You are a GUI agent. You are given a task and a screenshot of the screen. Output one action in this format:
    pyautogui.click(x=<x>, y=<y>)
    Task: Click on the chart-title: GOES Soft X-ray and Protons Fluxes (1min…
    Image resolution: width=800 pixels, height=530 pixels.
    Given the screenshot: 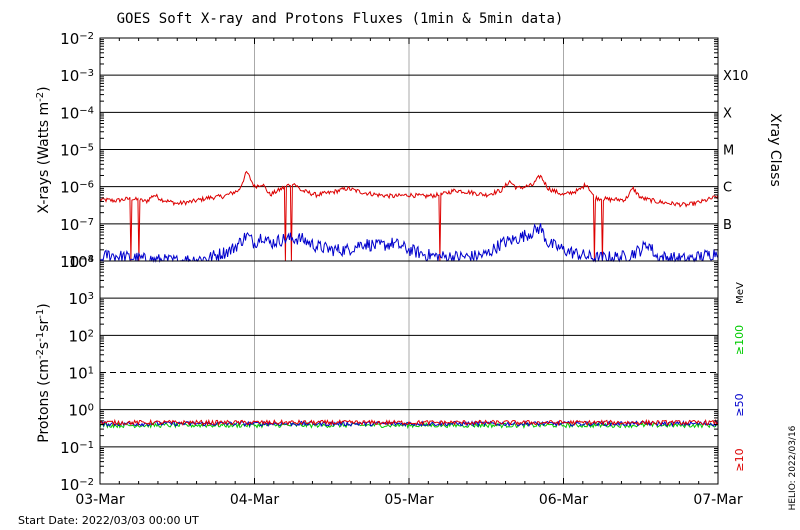 What is the action you would take?
    pyautogui.click(x=340, y=19)
    